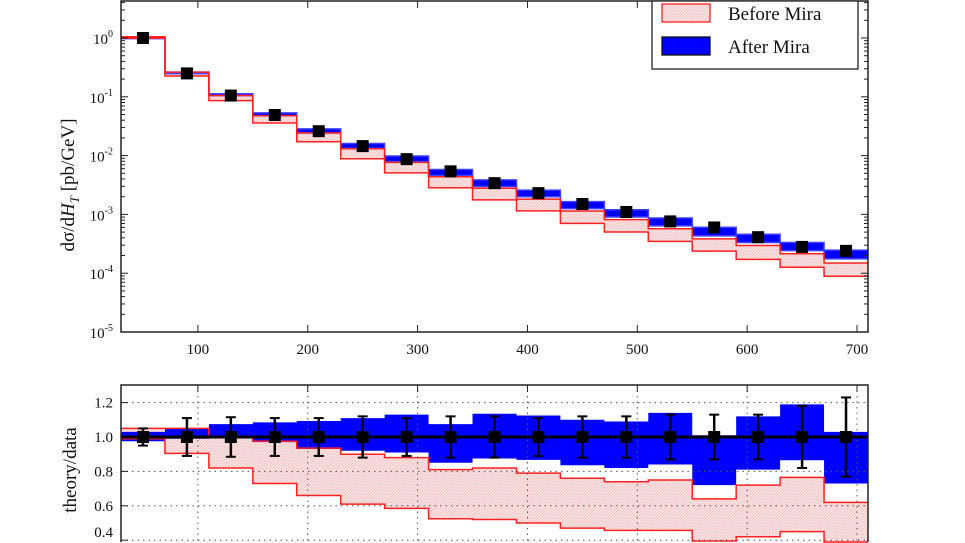  What do you see at coordinates (103, 438) in the screenshot?
I see `ratio-y-tick-label: 1.0` at bounding box center [103, 438].